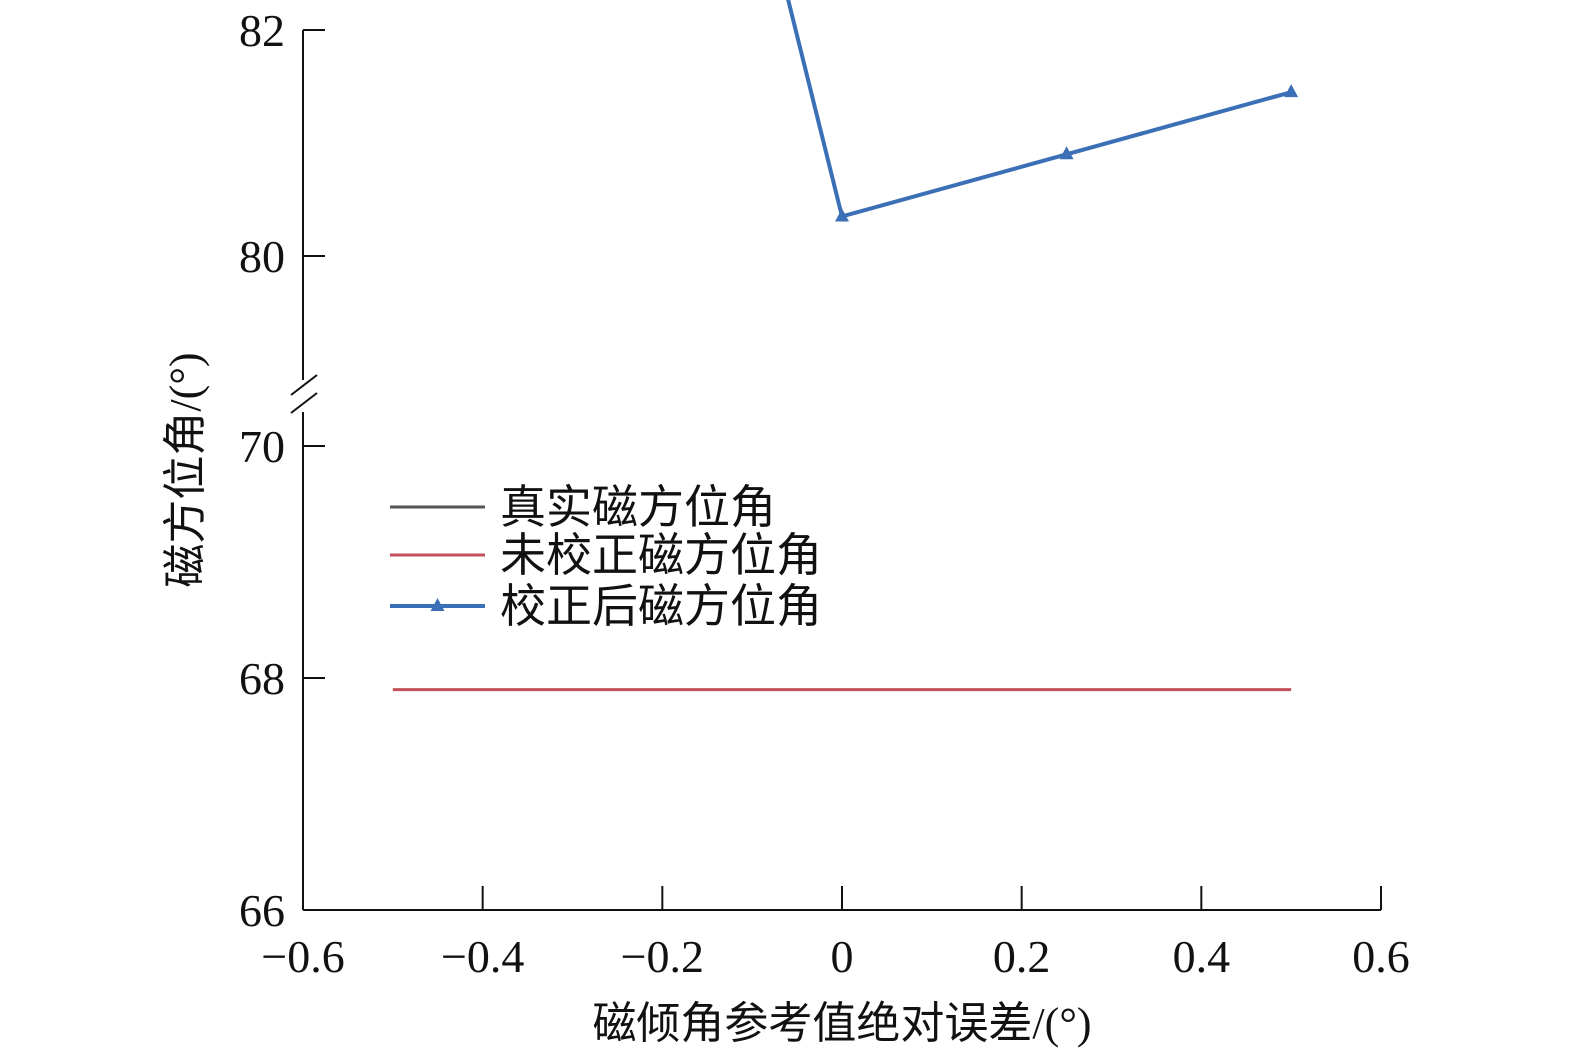  What do you see at coordinates (262, 910) in the screenshot?
I see `y-tick-label: 66` at bounding box center [262, 910].